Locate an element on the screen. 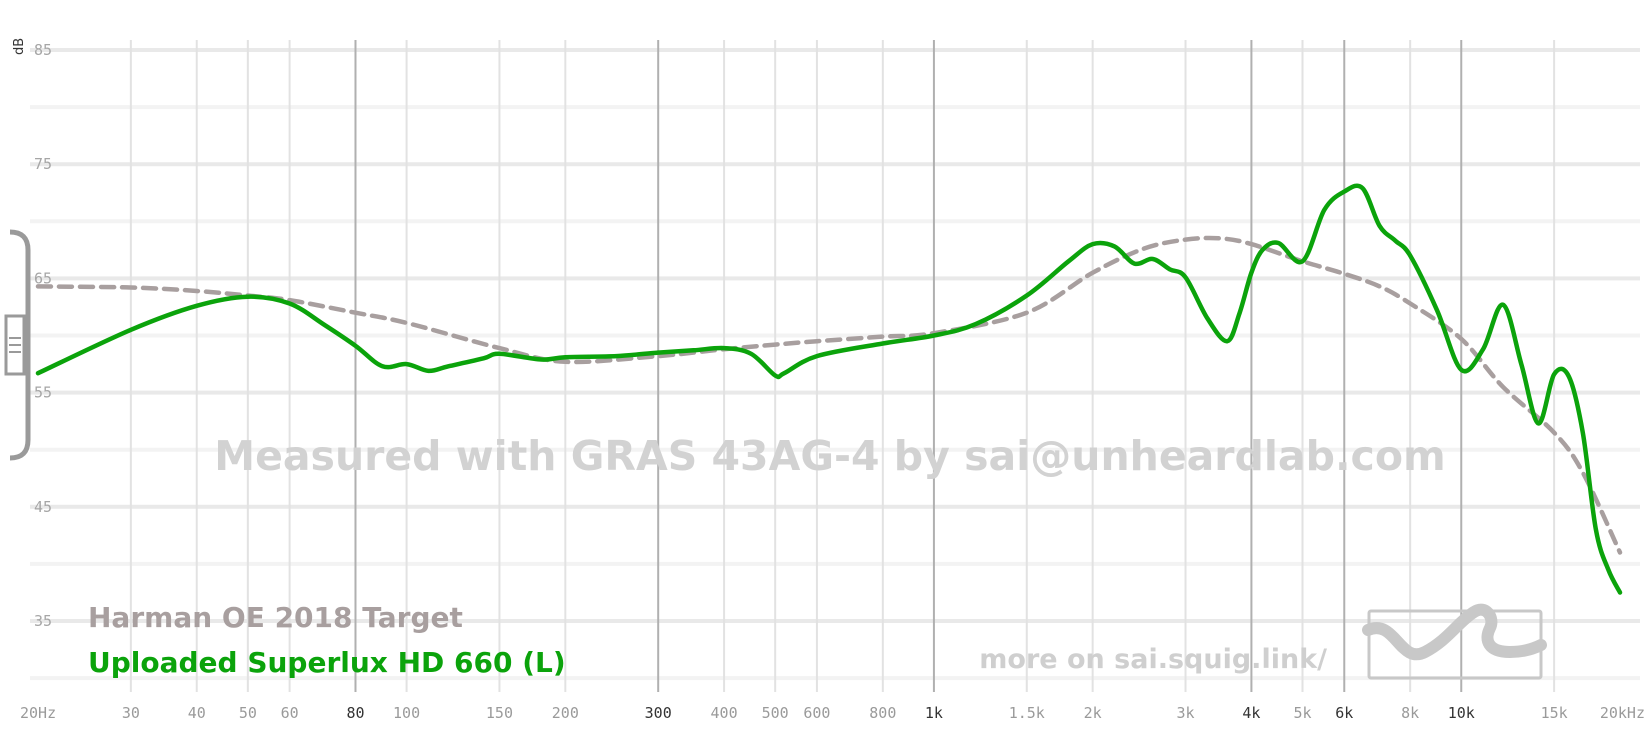 The width and height of the screenshot is (1648, 743). x-tick-label: 500 is located at coordinates (775, 713).